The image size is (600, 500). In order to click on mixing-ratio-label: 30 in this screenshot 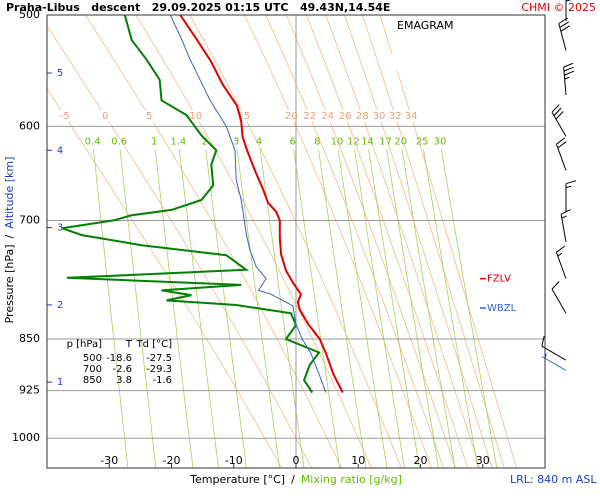, I will do `click(440, 141)`.